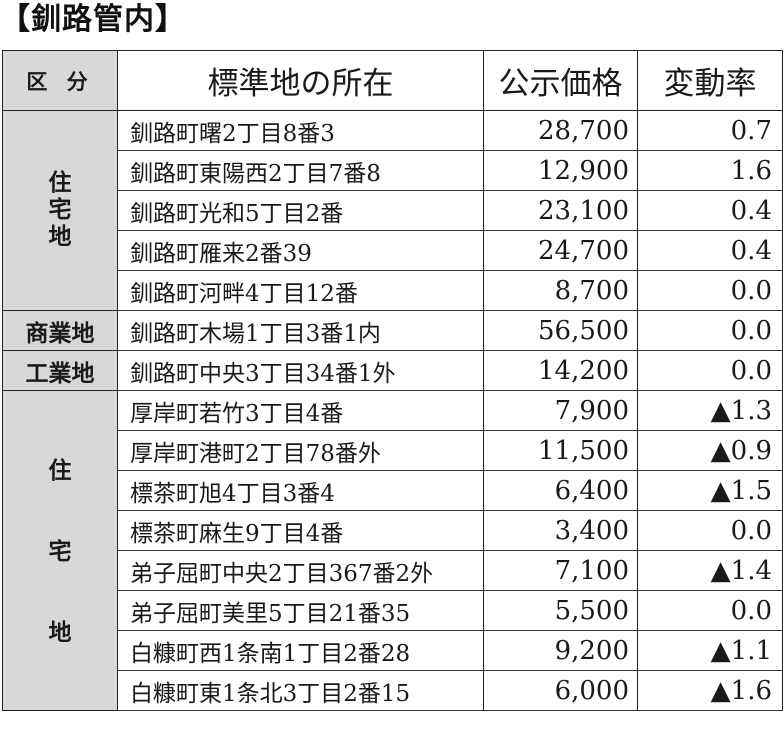 The height and width of the screenshot is (734, 784). I want to click on price-cell: 11,500, so click(560, 450).